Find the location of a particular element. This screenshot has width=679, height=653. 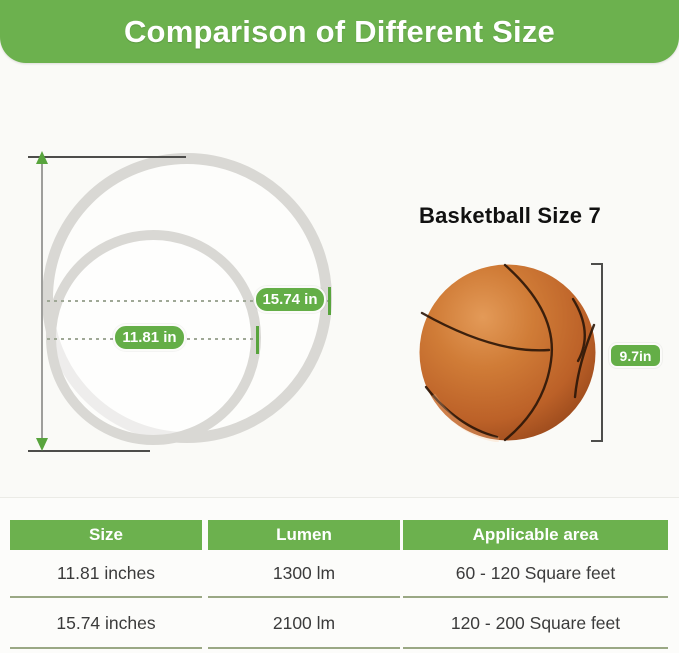

large-diameter-label: 15.74 in is located at coordinates (290, 299).